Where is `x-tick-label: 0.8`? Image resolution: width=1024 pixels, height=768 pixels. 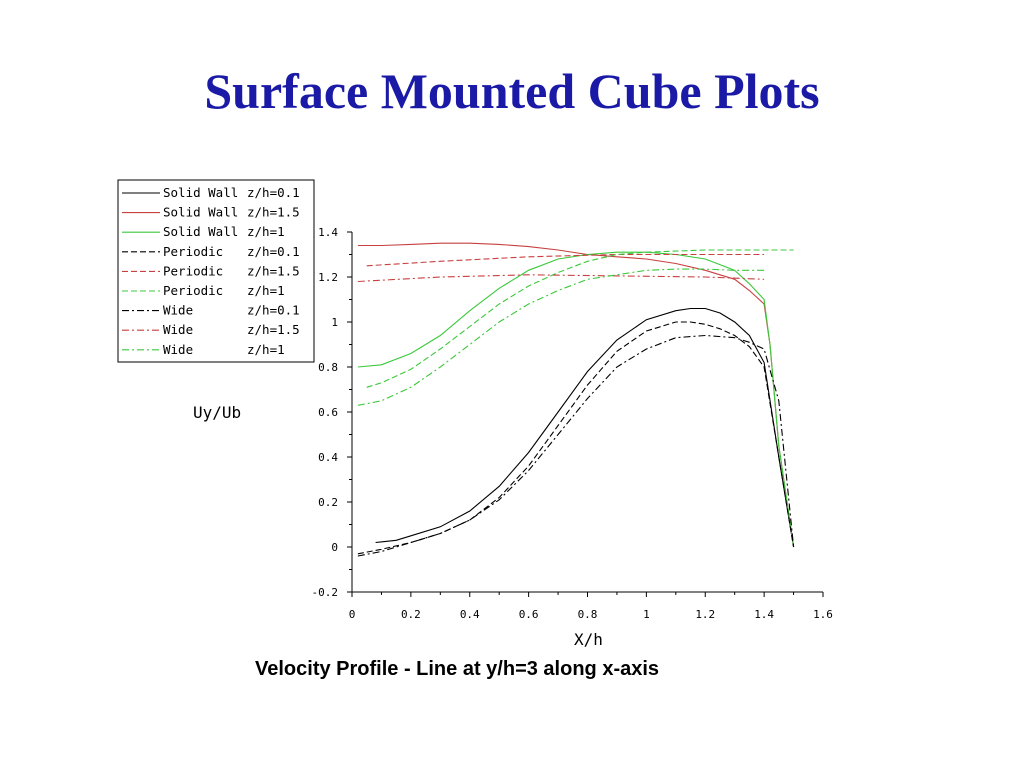 x-tick-label: 0.8 is located at coordinates (588, 614).